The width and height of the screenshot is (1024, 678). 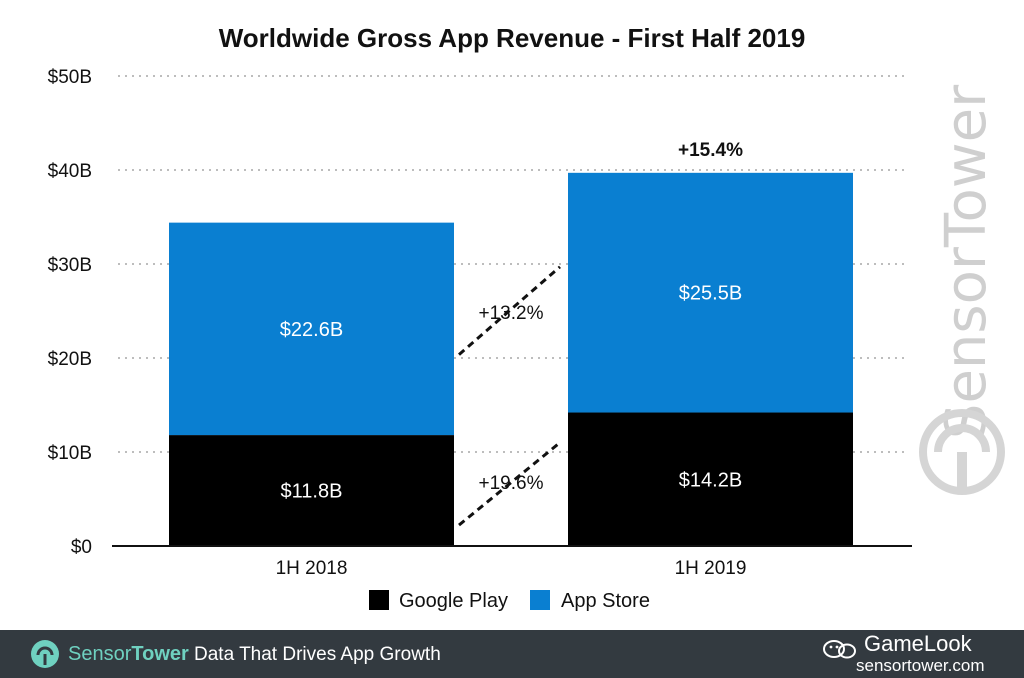 I want to click on app-store-growth-connector, so click(x=509, y=310).